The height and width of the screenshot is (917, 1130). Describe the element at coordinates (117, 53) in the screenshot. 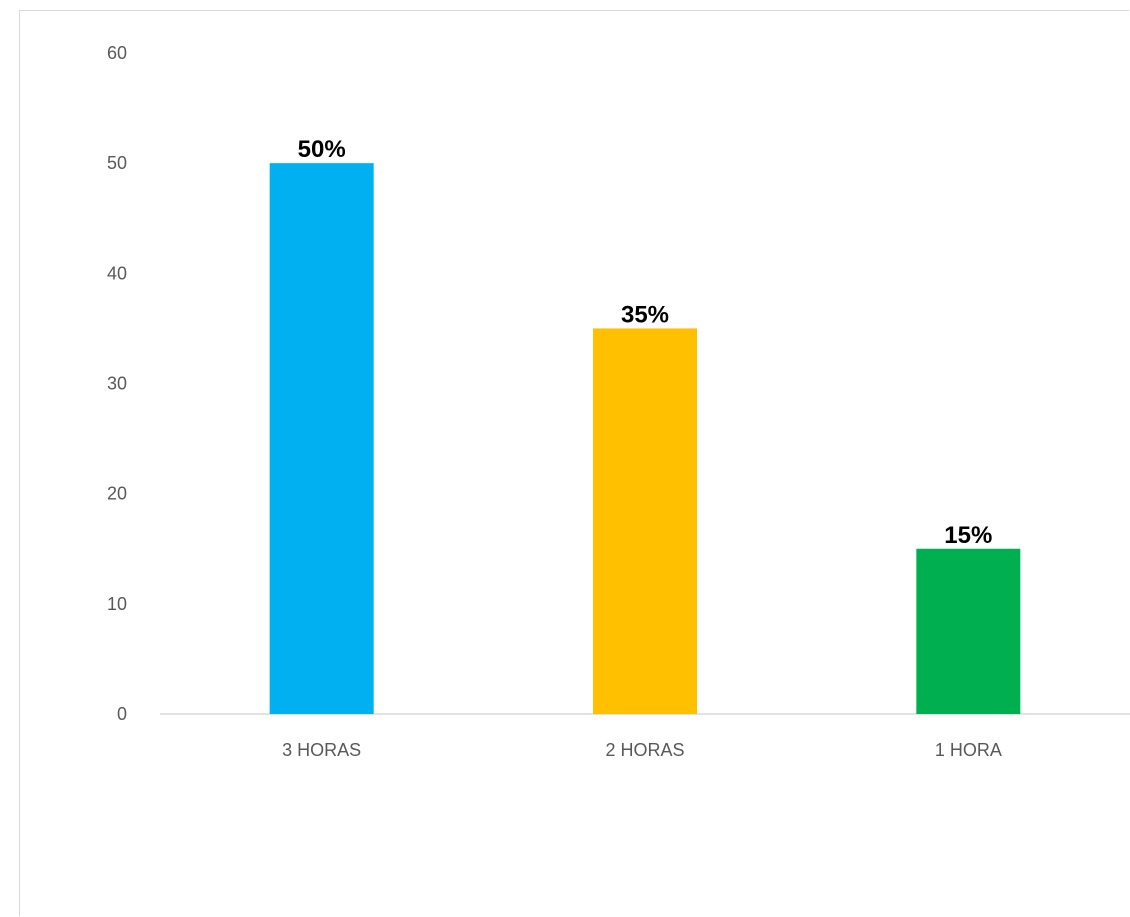

I see `y-tick-label: 60` at that location.